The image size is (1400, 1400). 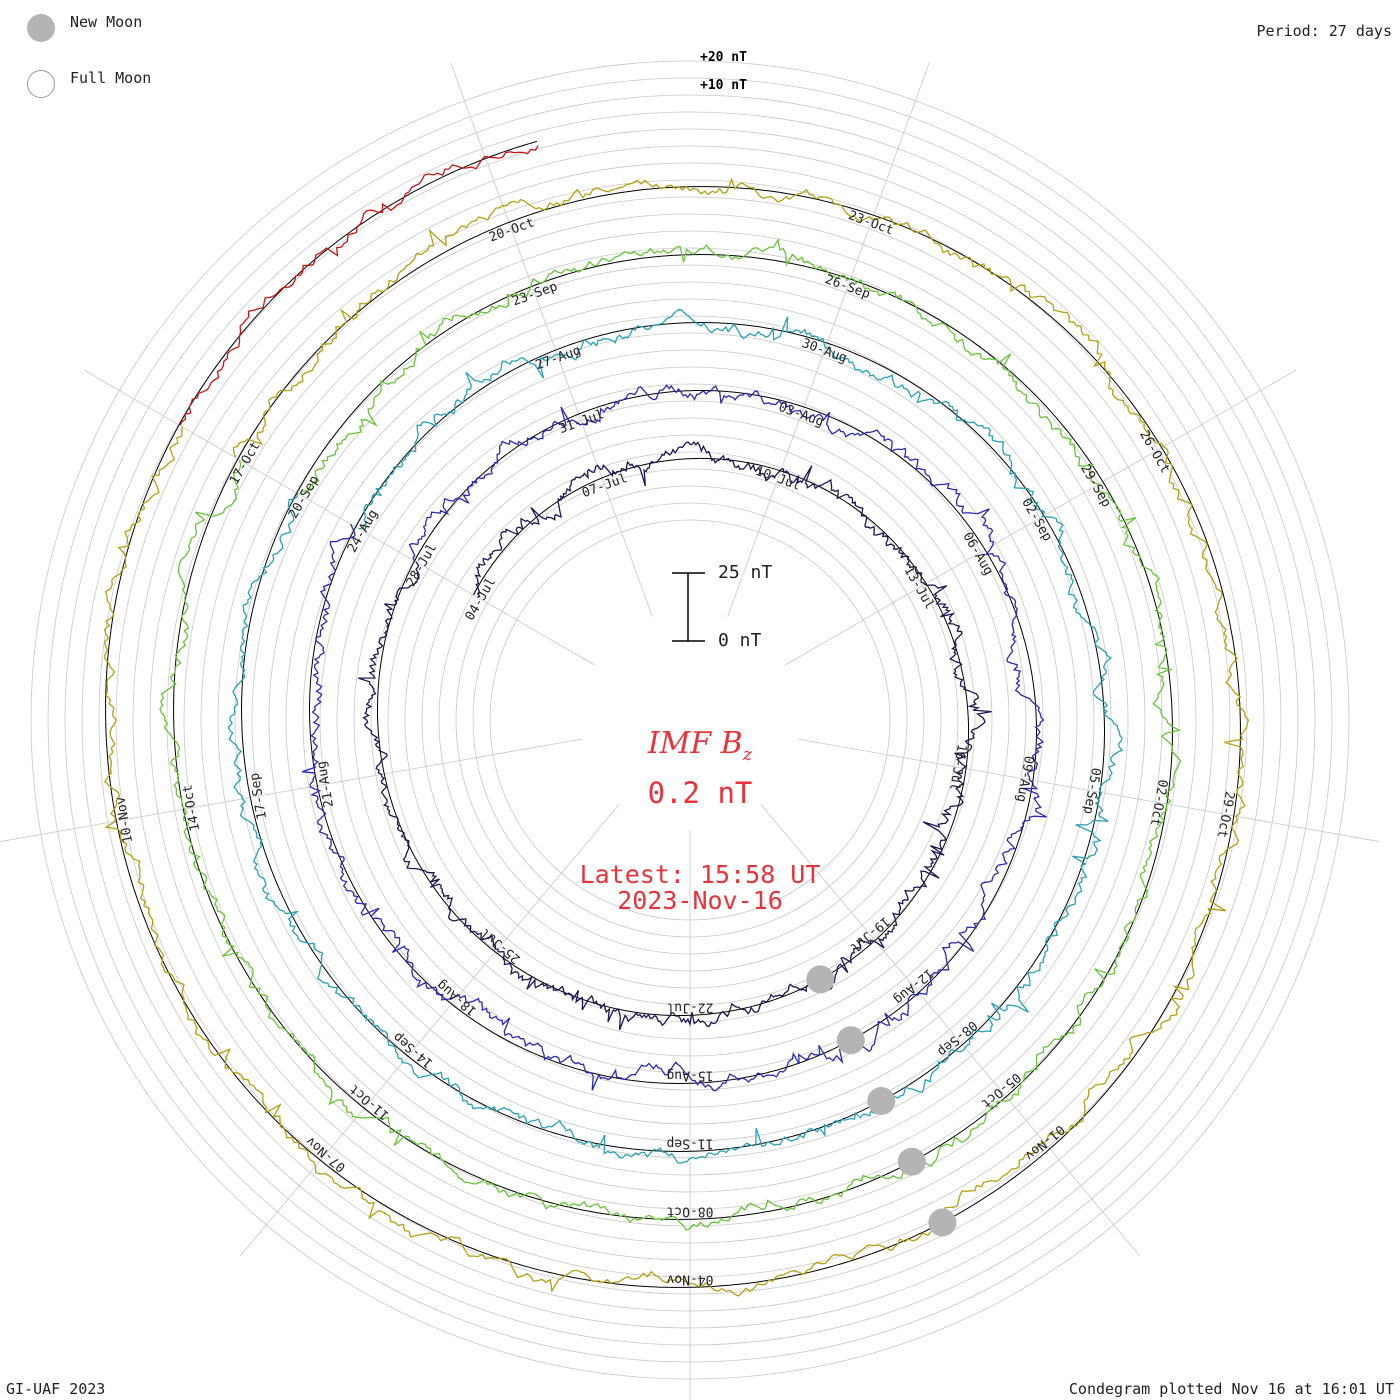 What do you see at coordinates (918, 588) in the screenshot?
I see `date-tick-label: 13-Jul` at bounding box center [918, 588].